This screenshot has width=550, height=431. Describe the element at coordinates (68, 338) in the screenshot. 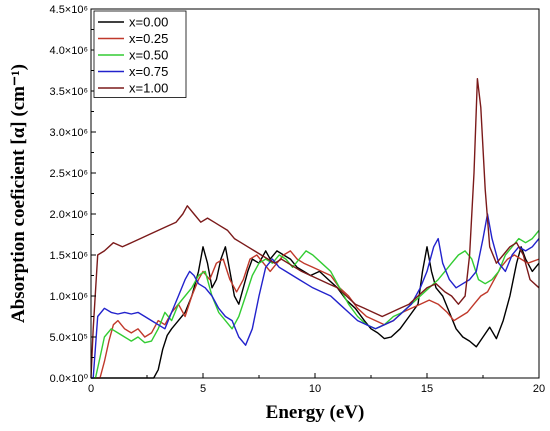

I see `y-tick-label: 5.0×10⁵` at that location.